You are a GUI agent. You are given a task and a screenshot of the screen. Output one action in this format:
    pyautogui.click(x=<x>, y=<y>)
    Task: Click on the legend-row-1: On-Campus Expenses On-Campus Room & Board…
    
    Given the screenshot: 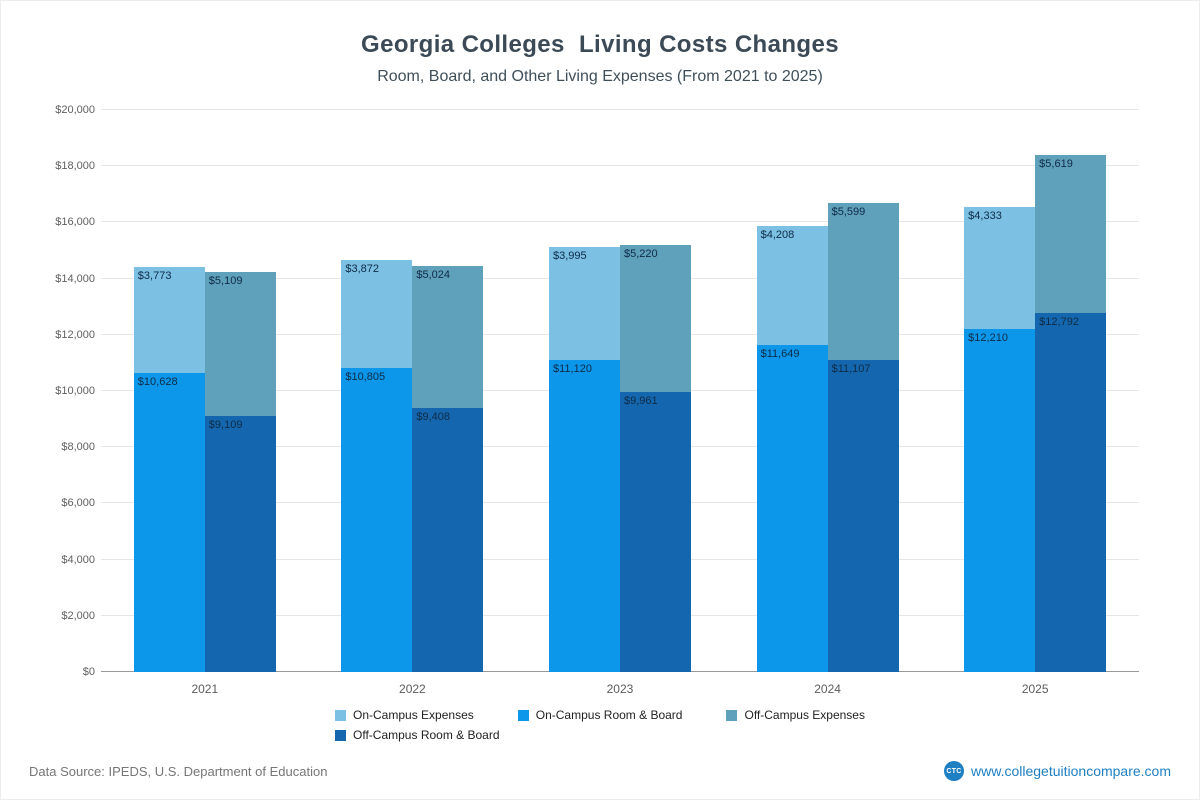 What is the action you would take?
    pyautogui.click(x=600, y=715)
    